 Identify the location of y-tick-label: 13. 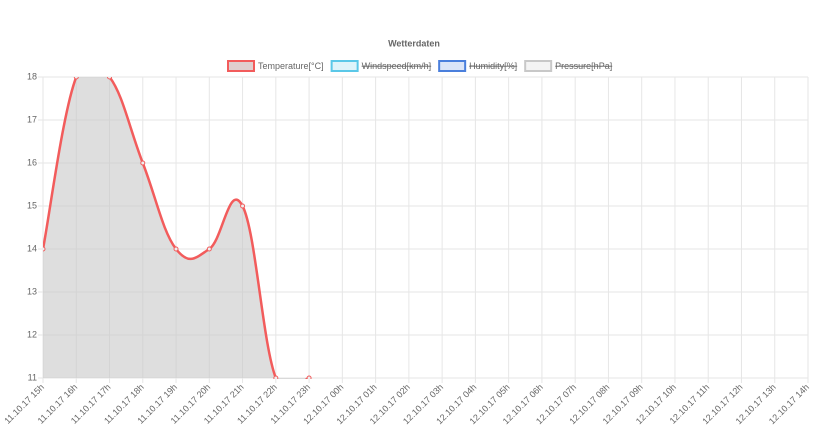
(32, 291).